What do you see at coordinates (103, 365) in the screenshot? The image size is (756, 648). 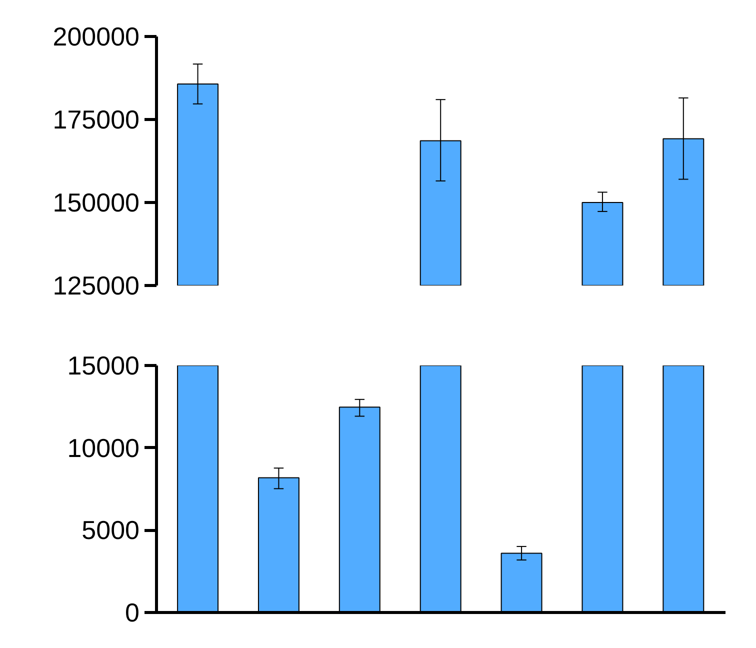 I see `y-tick-label: 15000` at bounding box center [103, 365].